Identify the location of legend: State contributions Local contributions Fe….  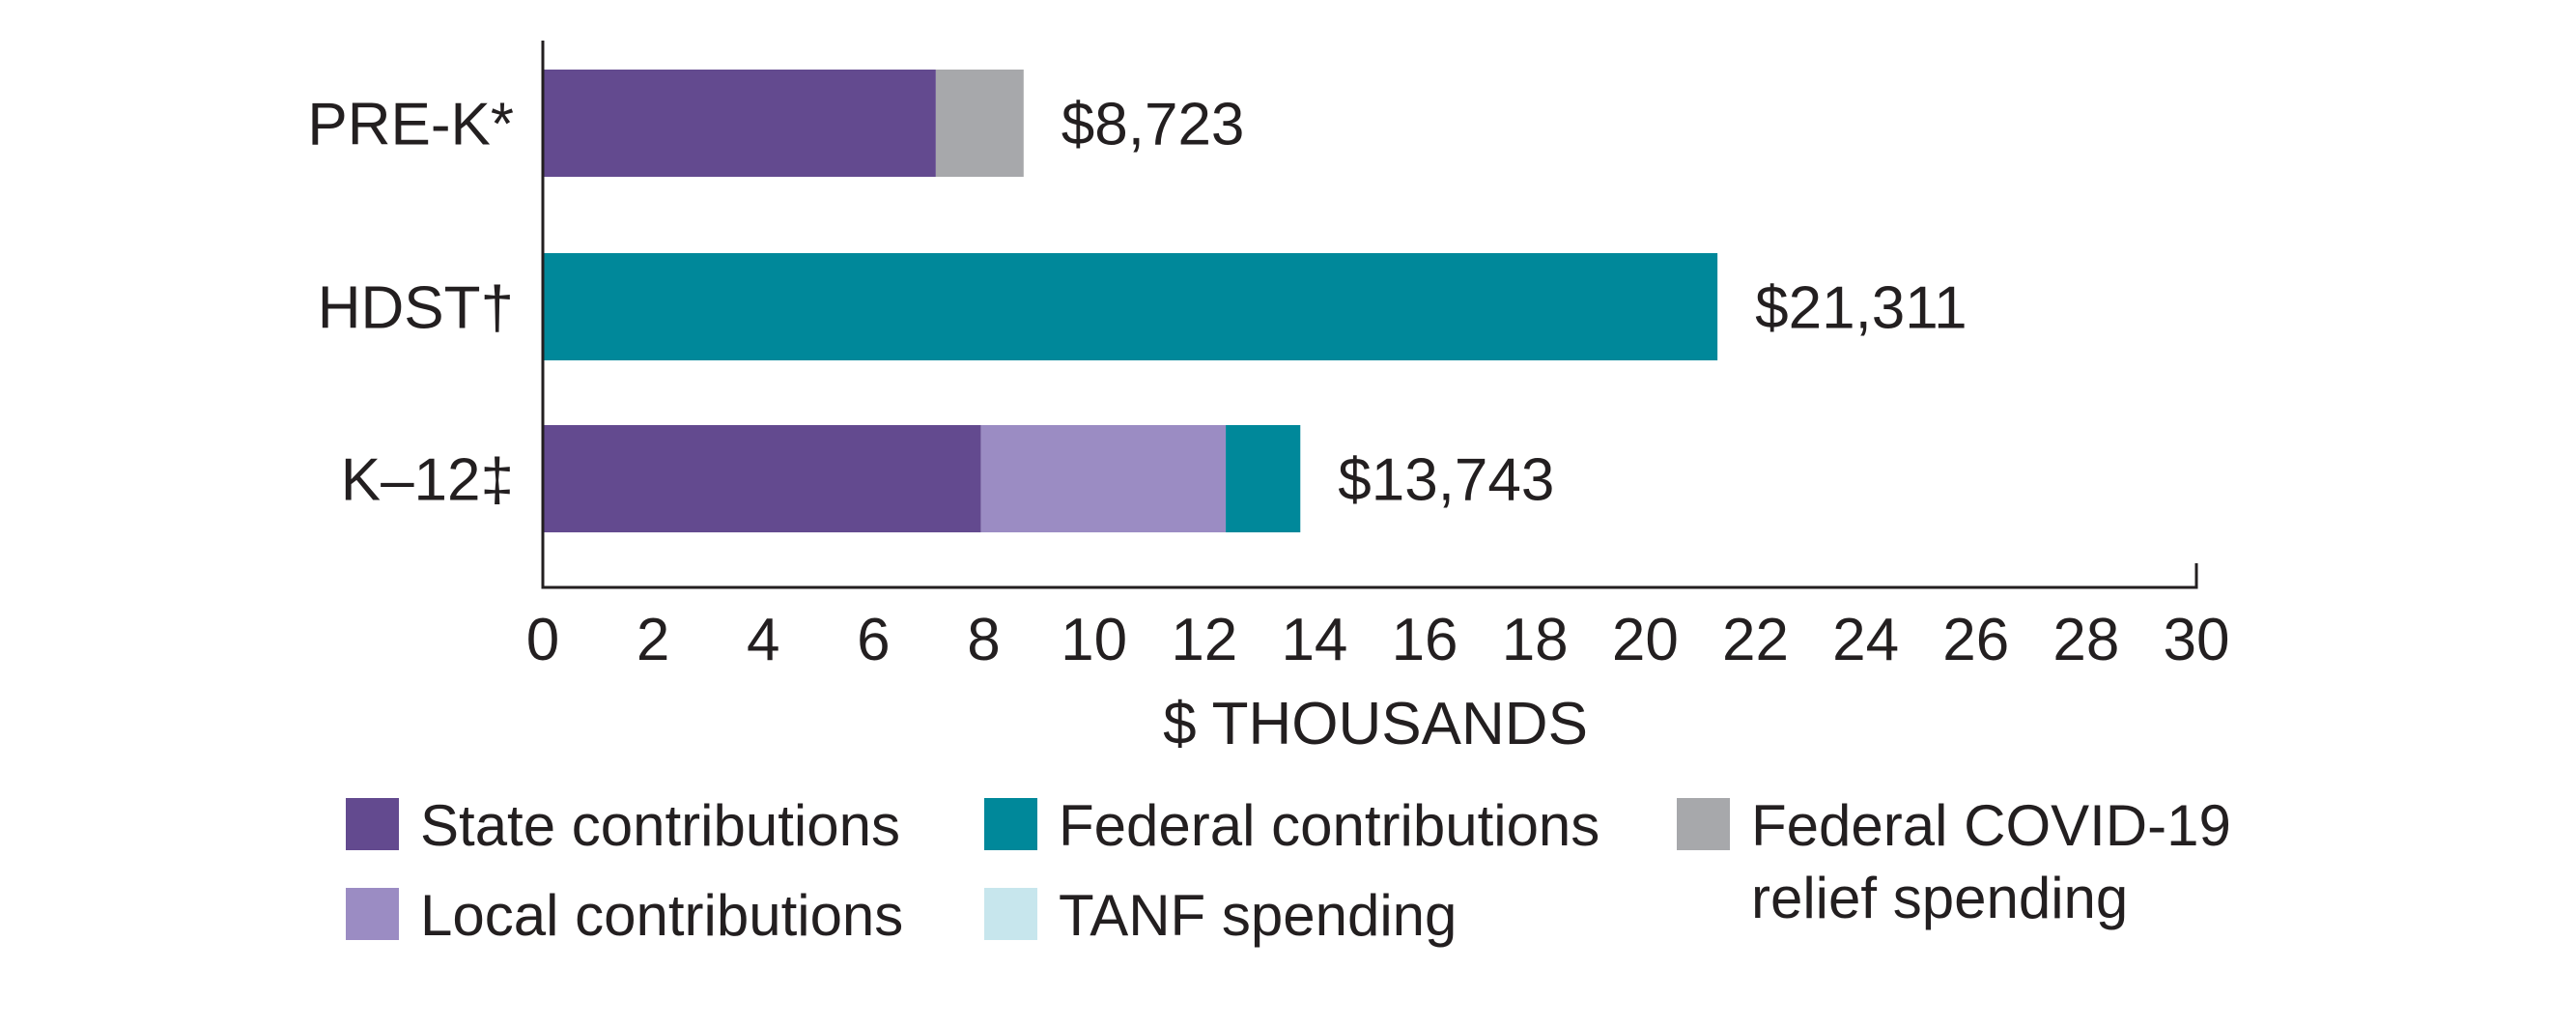
(1288, 870).